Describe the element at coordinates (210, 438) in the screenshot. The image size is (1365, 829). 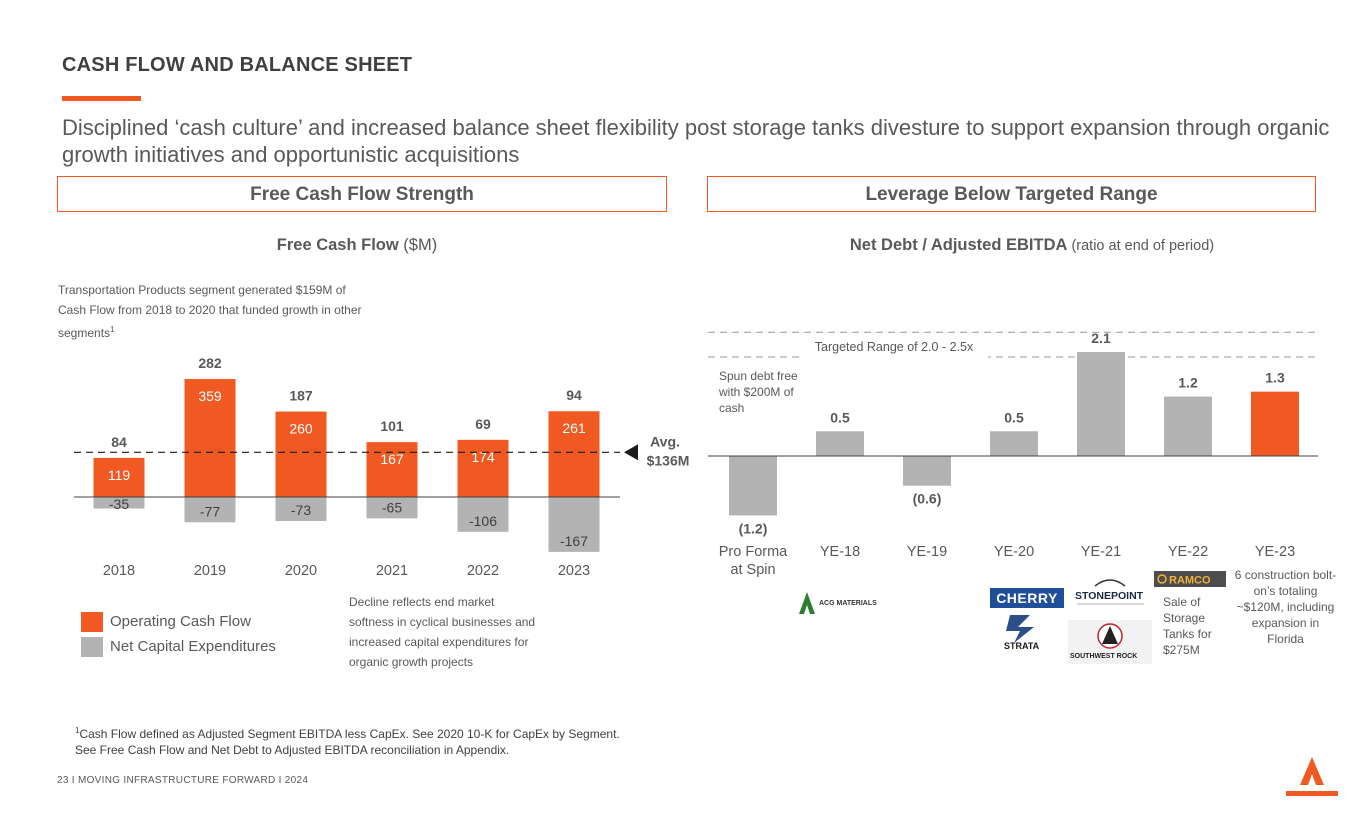
I see `fcf-ocf-bar-2019` at that location.